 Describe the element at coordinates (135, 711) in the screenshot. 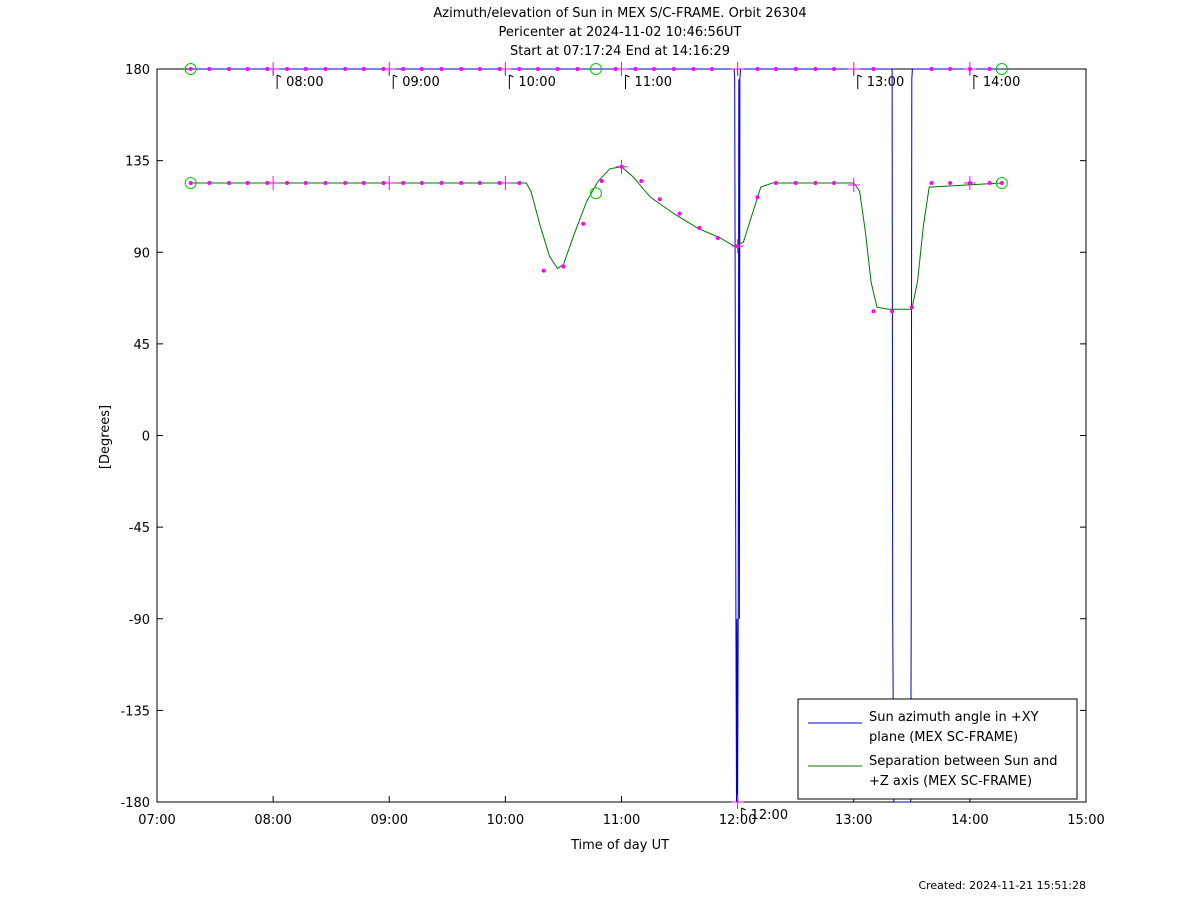

I see `y-tick-label: -135` at that location.